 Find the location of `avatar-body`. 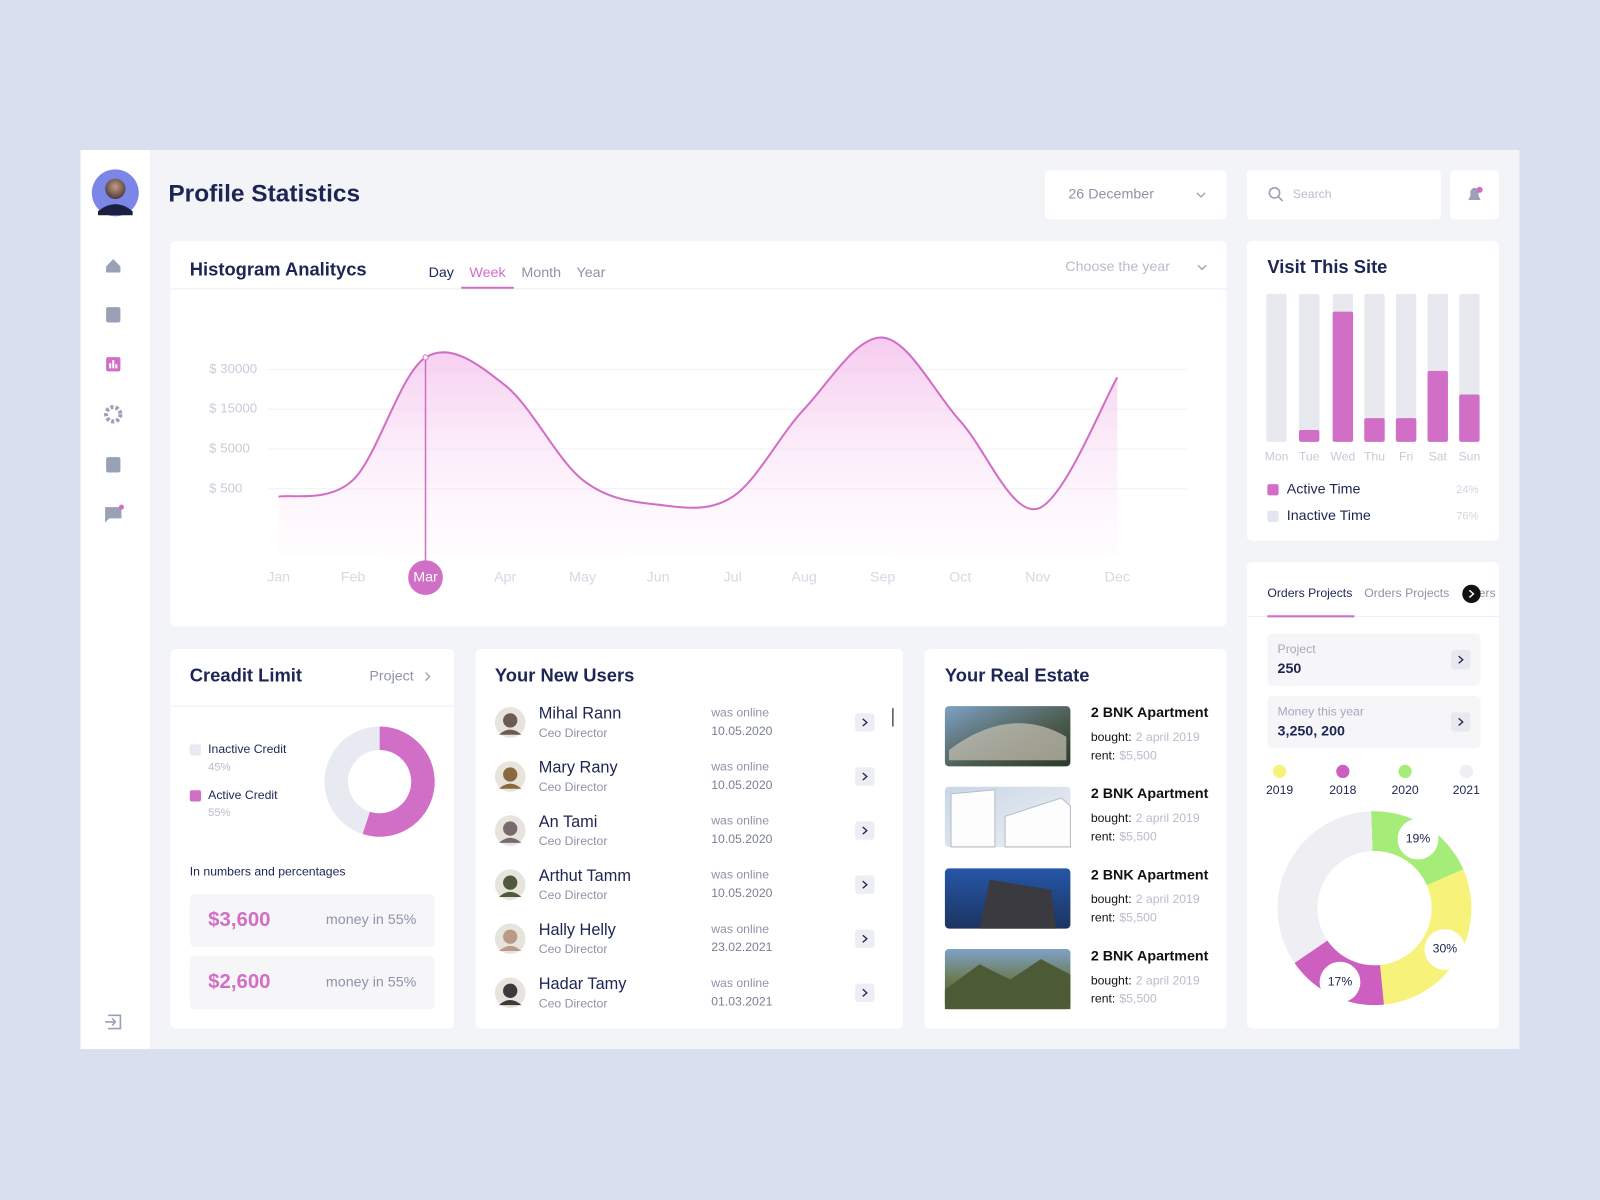

avatar-body is located at coordinates (115, 210).